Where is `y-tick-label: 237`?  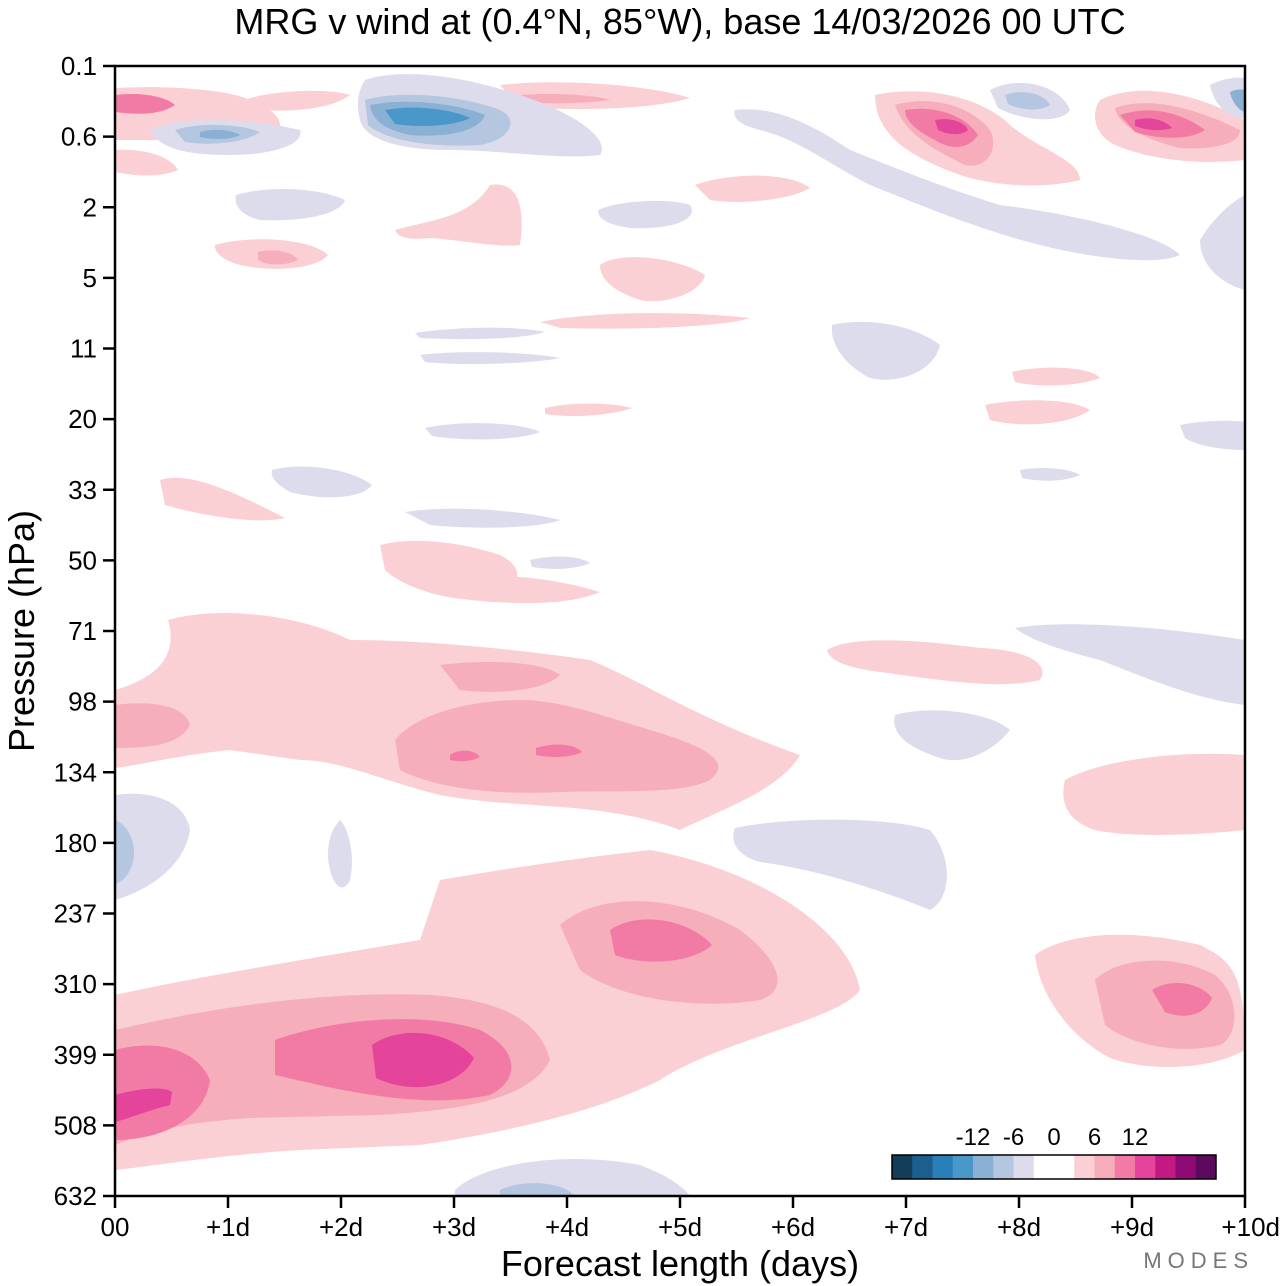
y-tick-label: 237 is located at coordinates (75, 914).